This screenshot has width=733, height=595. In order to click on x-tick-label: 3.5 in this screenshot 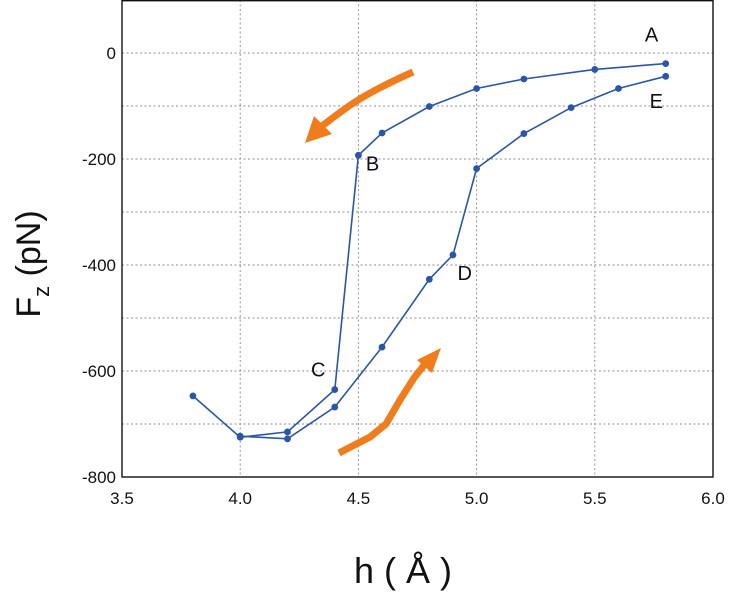, I will do `click(122, 498)`.